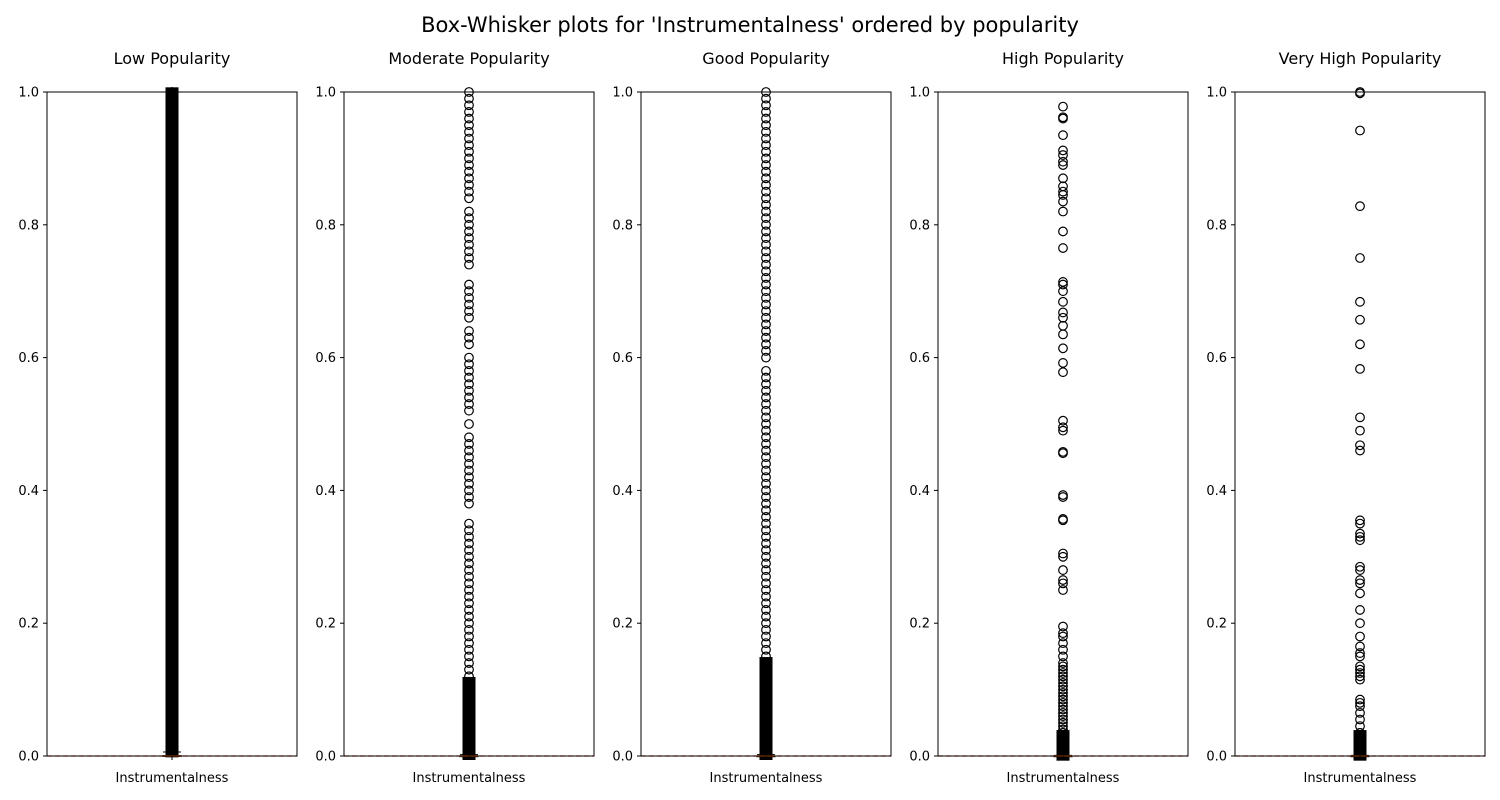 This screenshot has width=1500, height=800. Describe the element at coordinates (766, 709) in the screenshot. I see `outlier-cluster` at that location.